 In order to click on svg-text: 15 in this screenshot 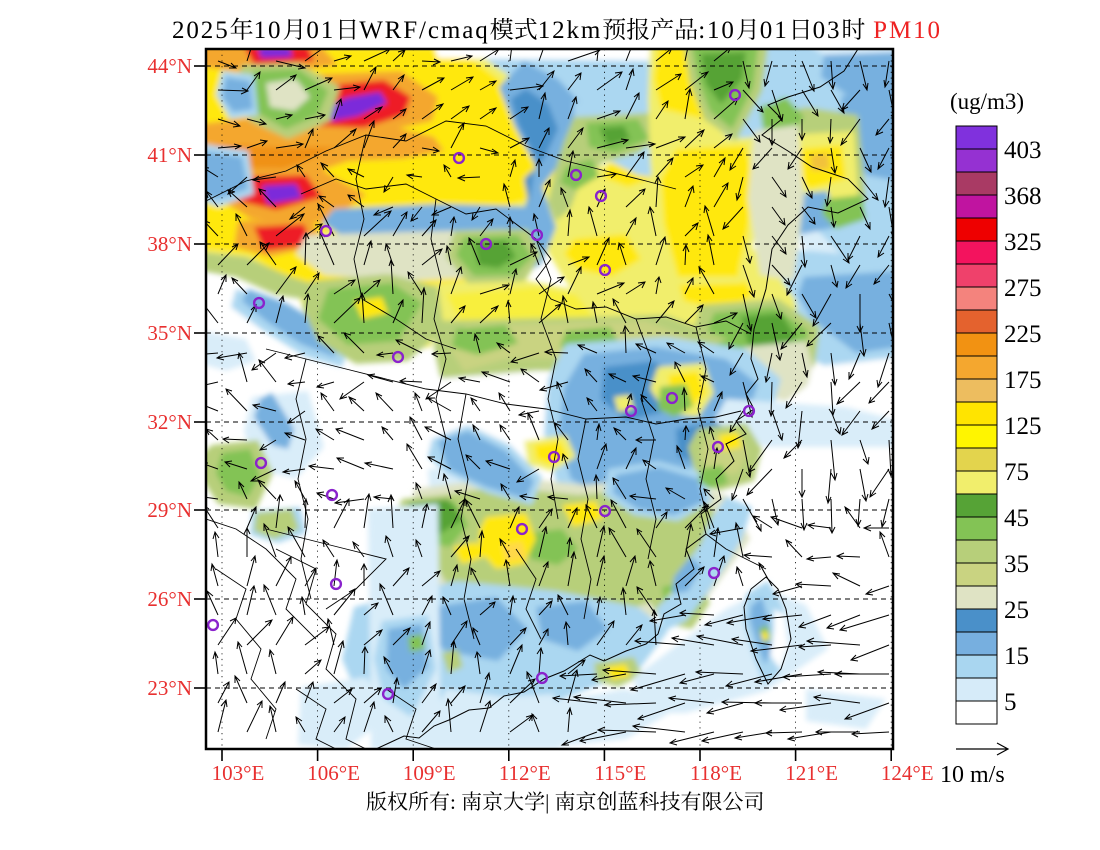, I will do `click(1016, 656)`.